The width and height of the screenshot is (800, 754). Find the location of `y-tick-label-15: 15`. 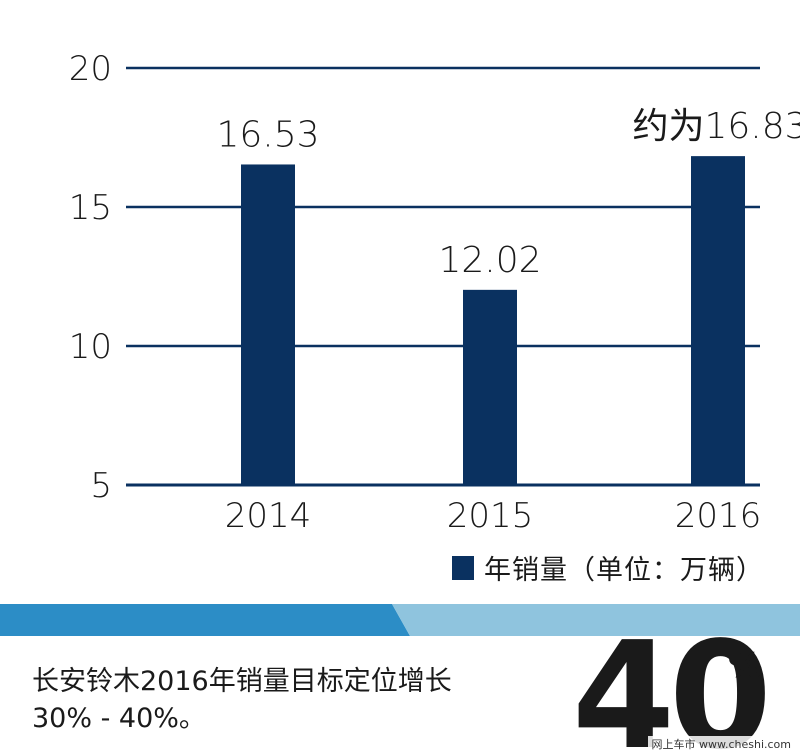

y-tick-label-15: 15 is located at coordinates (90, 208).